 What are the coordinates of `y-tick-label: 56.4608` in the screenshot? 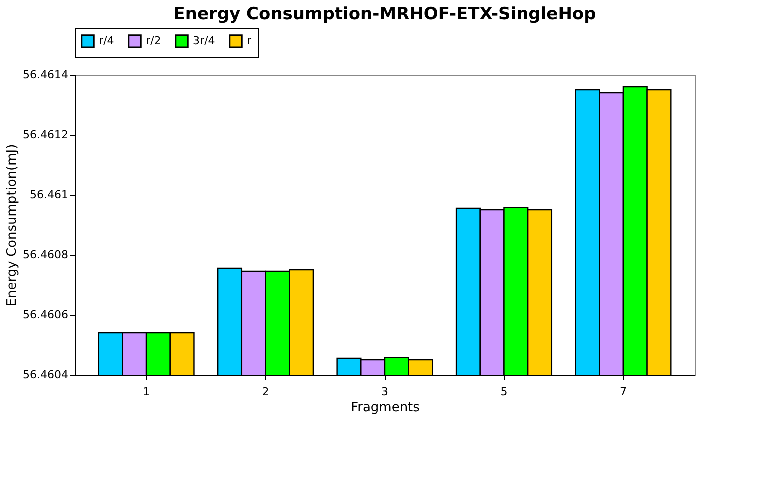 It's located at (45, 255).